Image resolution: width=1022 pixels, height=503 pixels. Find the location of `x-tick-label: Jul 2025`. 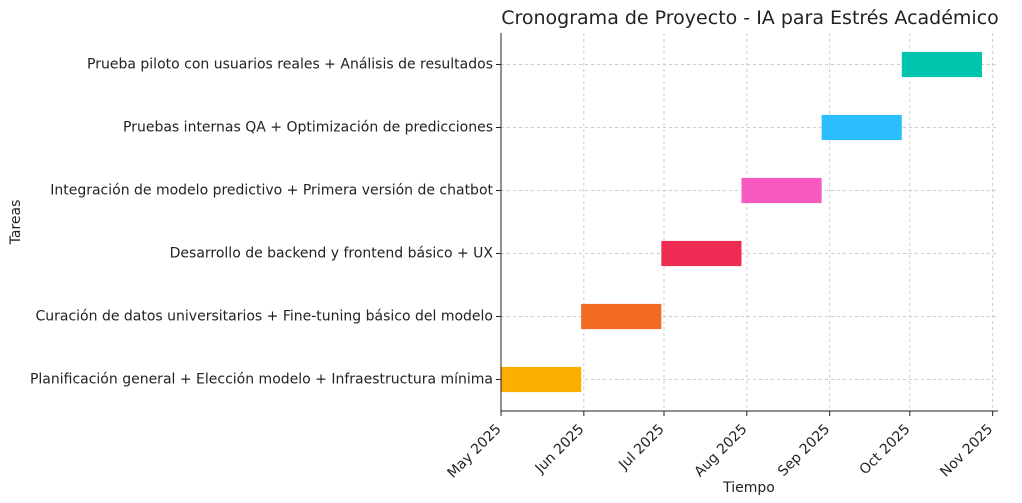

x-tick-label: Jul 2025 is located at coordinates (641, 447).